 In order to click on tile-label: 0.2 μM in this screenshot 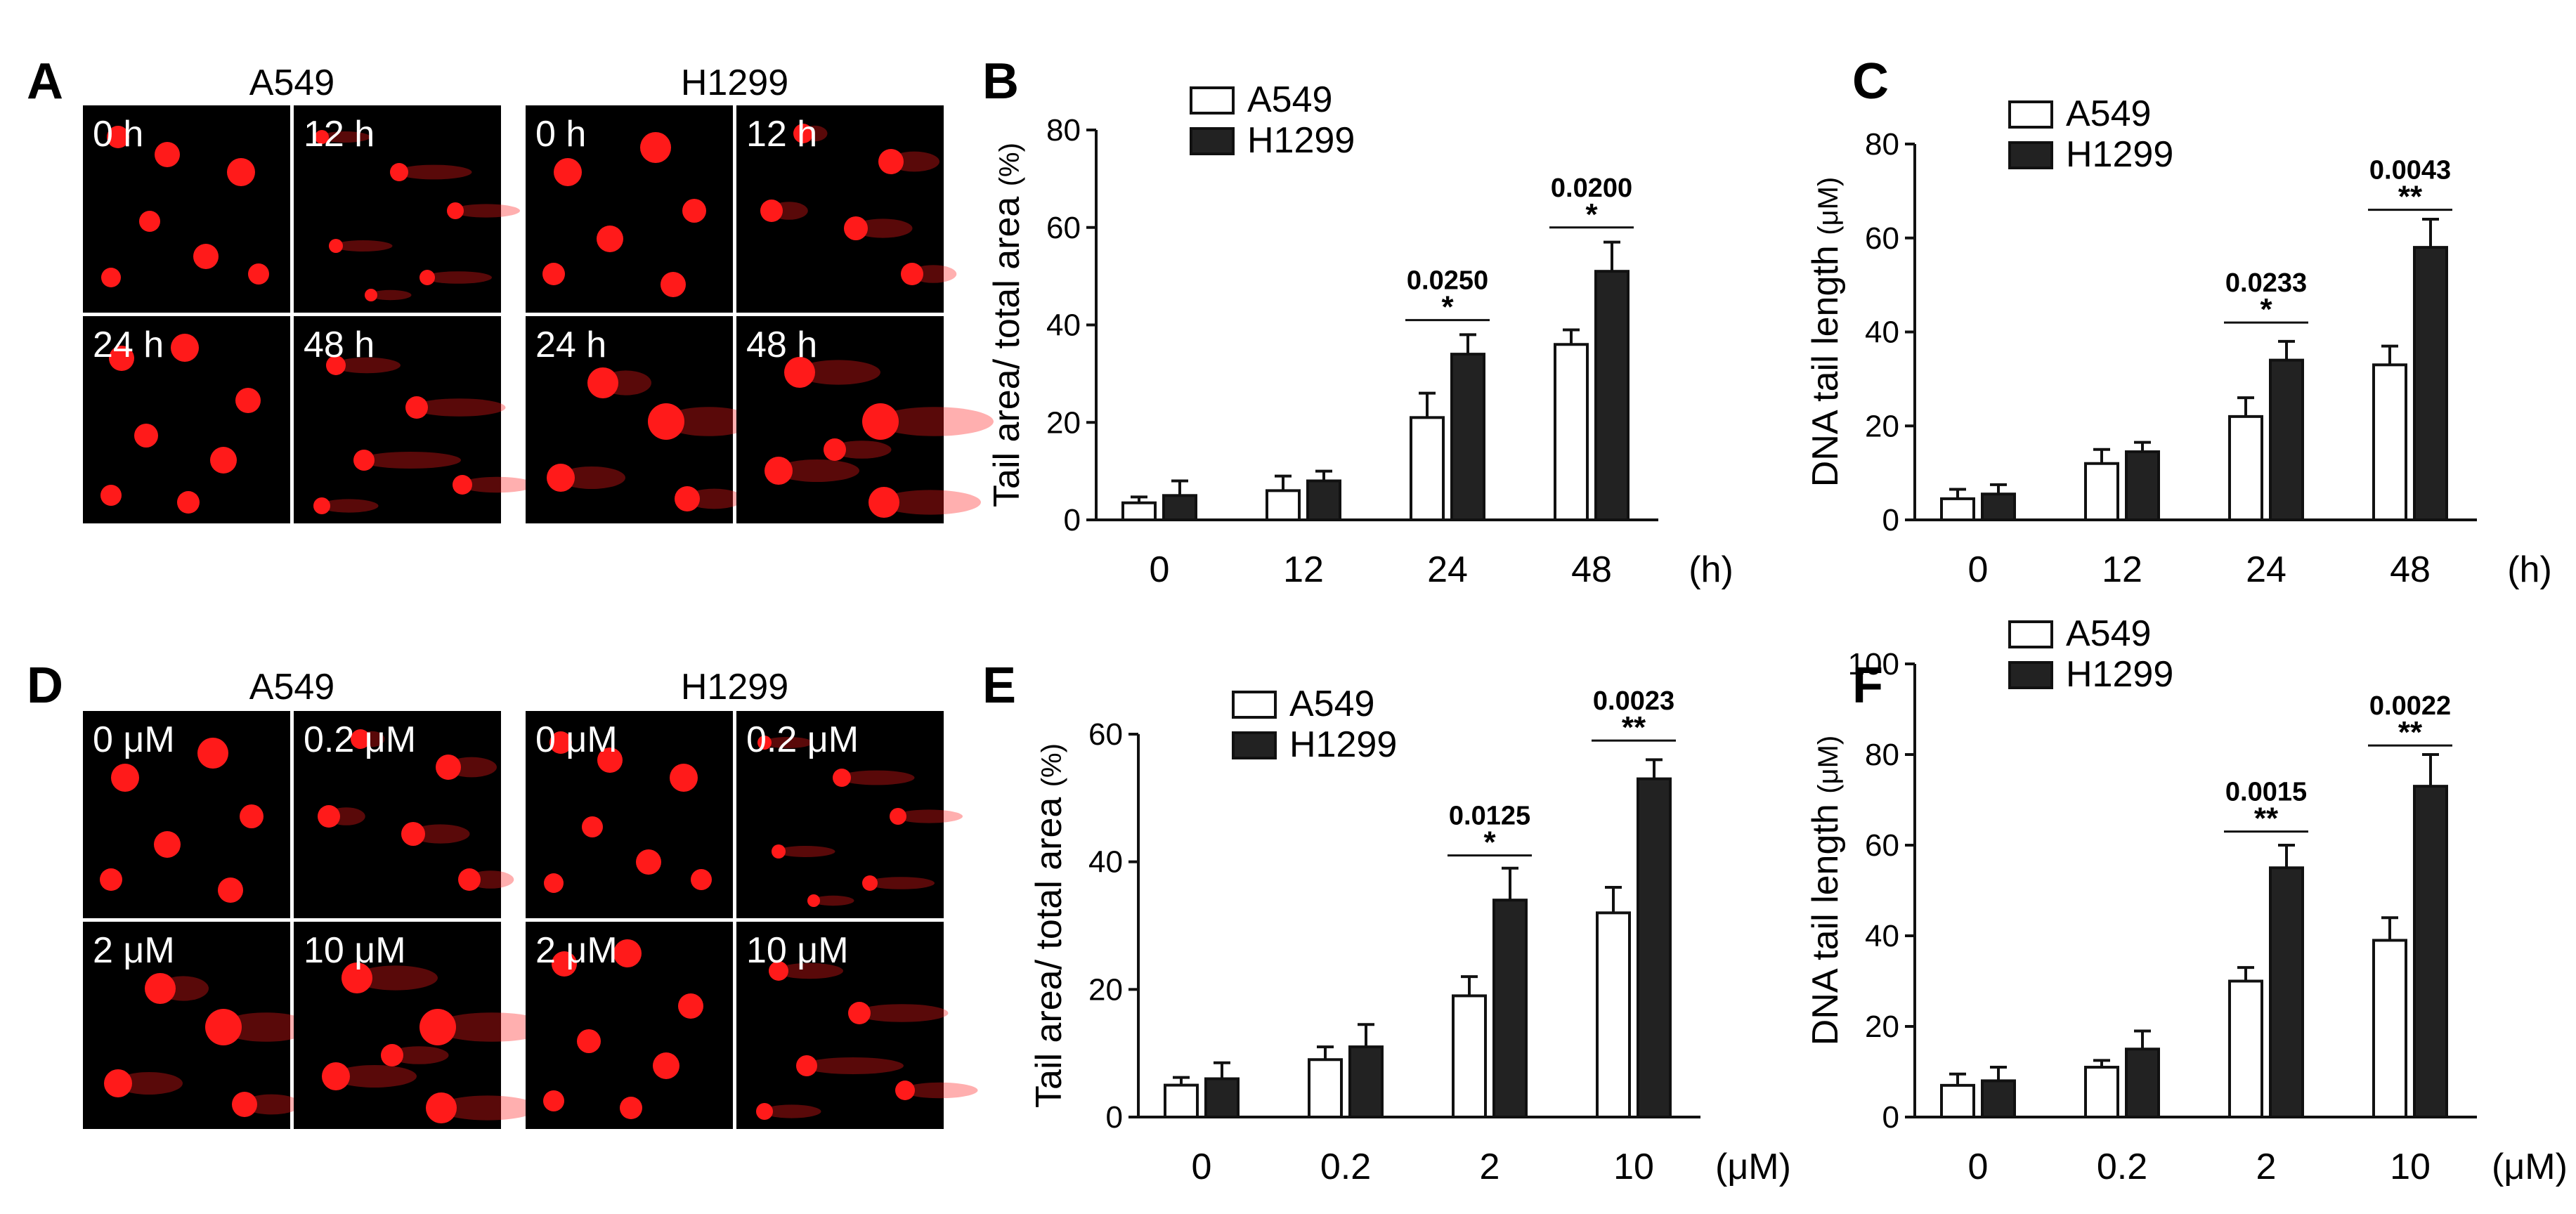, I will do `click(802, 739)`.